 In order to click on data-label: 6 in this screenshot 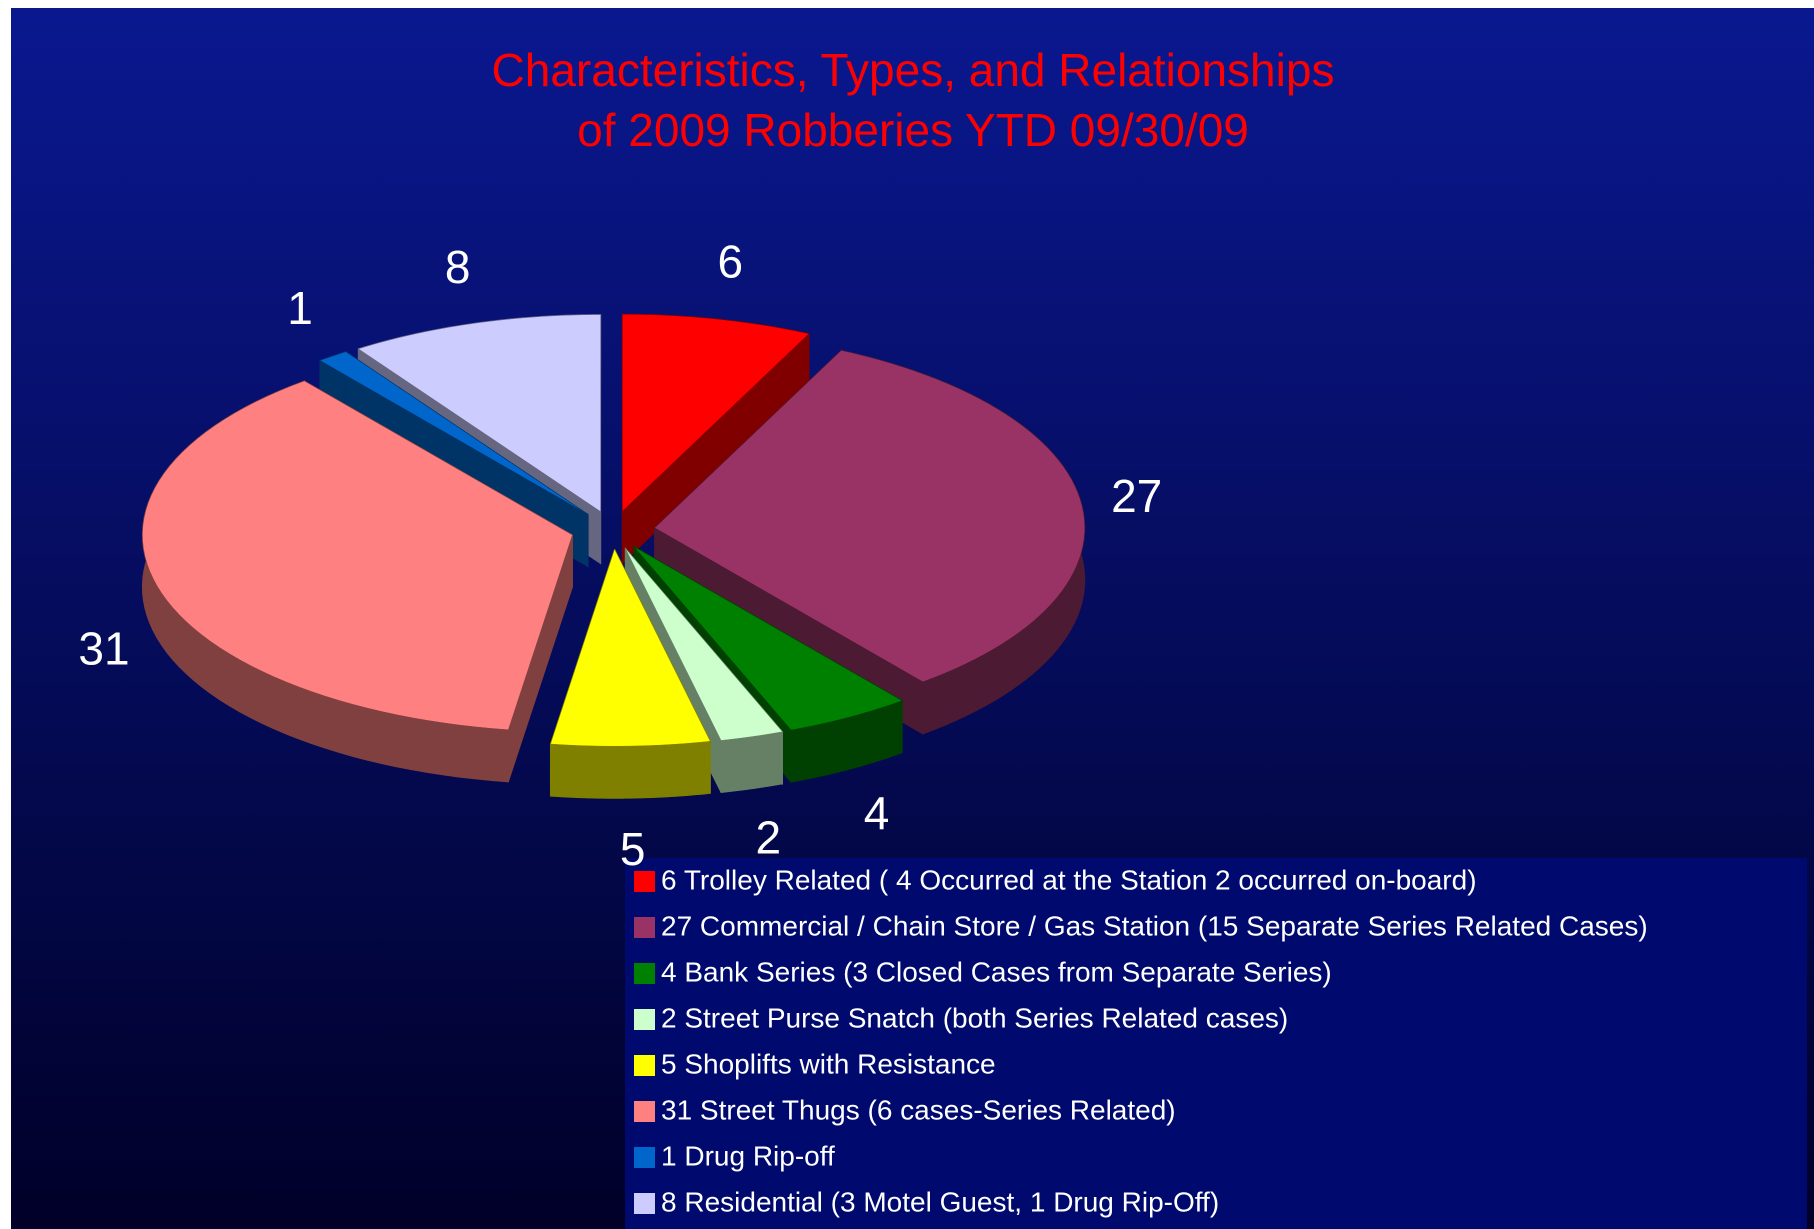, I will do `click(730, 262)`.